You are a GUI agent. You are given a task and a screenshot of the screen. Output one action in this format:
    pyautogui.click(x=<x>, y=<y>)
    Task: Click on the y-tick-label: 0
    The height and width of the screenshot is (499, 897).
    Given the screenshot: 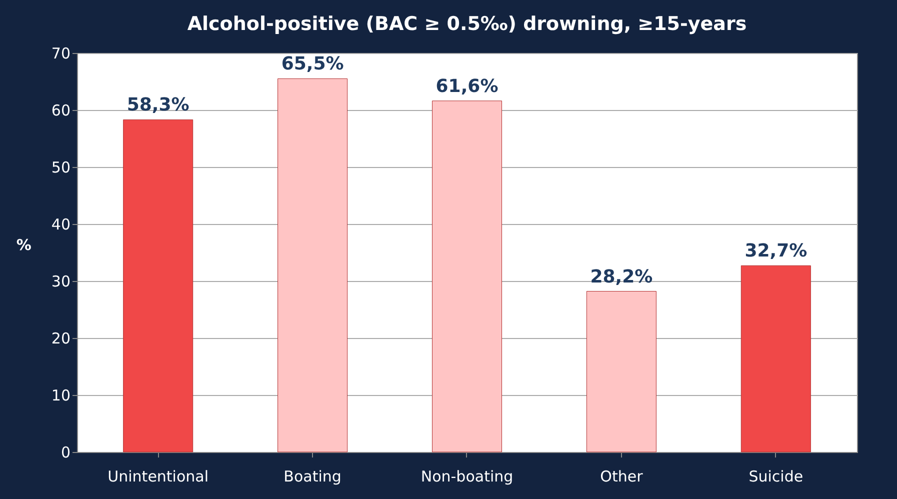 What is the action you would take?
    pyautogui.click(x=65, y=453)
    